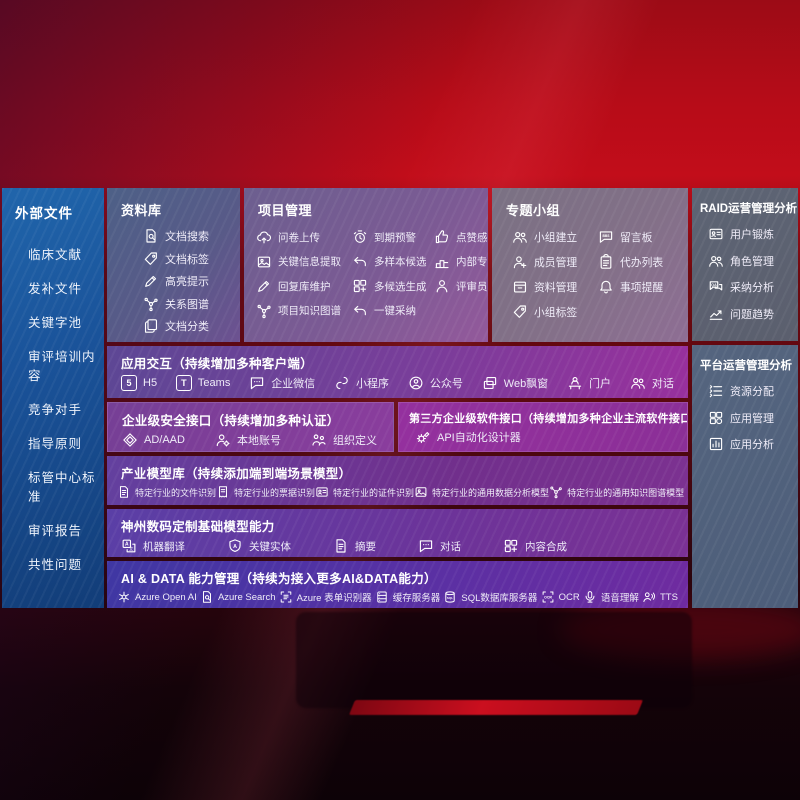  I want to click on panel-items: 文档搜索文档标签高亮提示关系图谱文档分类, so click(173, 277).